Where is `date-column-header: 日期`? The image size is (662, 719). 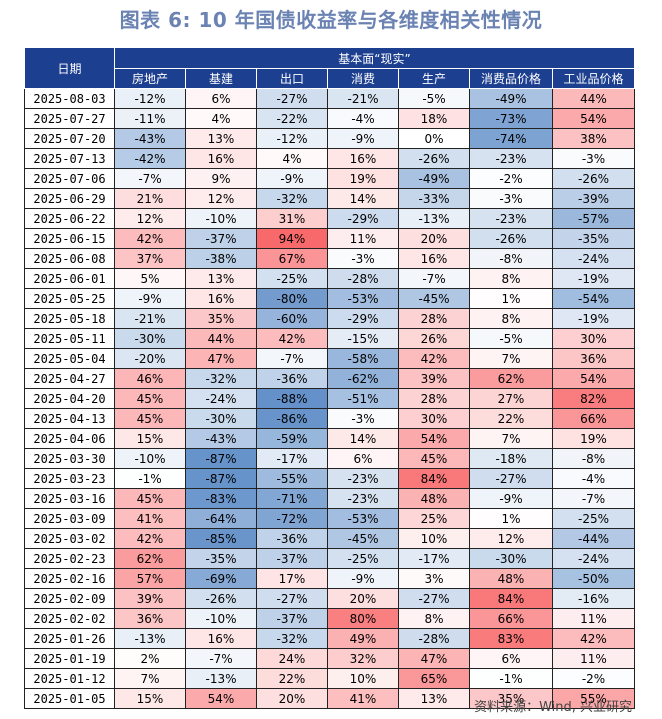 date-column-header: 日期 is located at coordinates (69, 68).